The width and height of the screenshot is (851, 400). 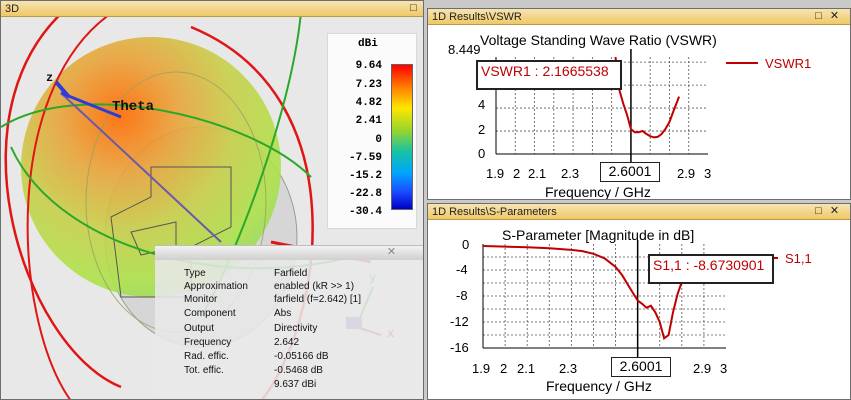 What do you see at coordinates (201, 299) in the screenshot?
I see `info-key: Monitor` at bounding box center [201, 299].